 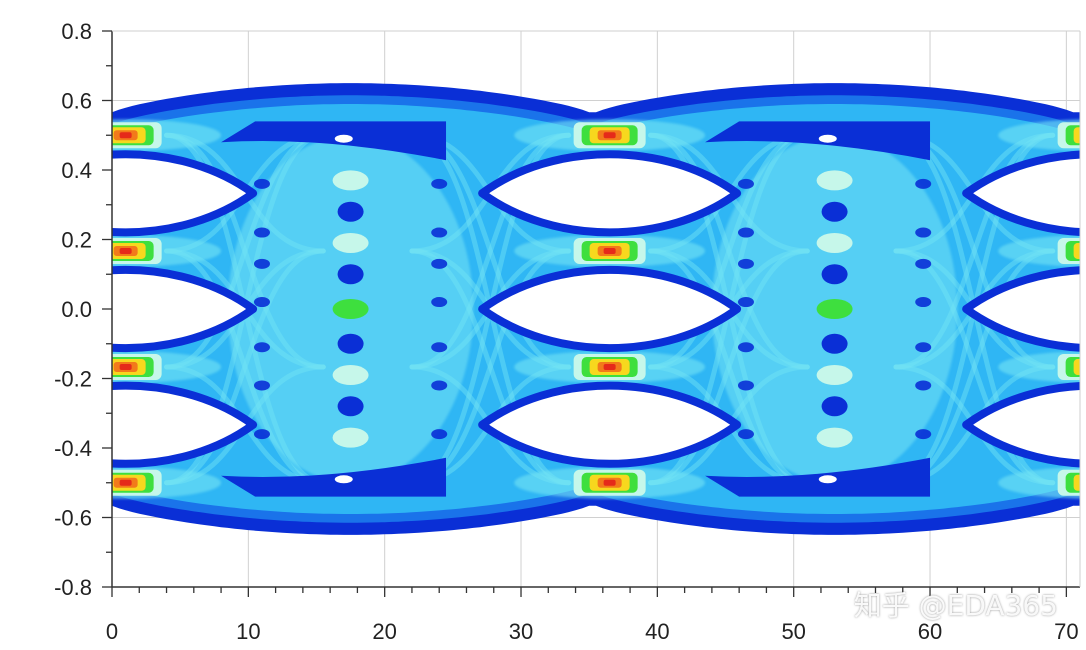 What do you see at coordinates (1066, 631) in the screenshot?
I see `x-tick-label-7: 70` at bounding box center [1066, 631].